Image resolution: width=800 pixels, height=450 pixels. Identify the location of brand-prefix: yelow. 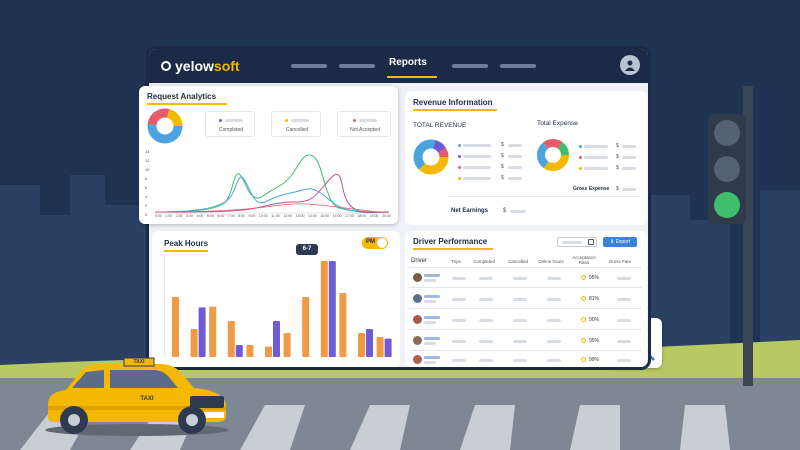
(194, 66).